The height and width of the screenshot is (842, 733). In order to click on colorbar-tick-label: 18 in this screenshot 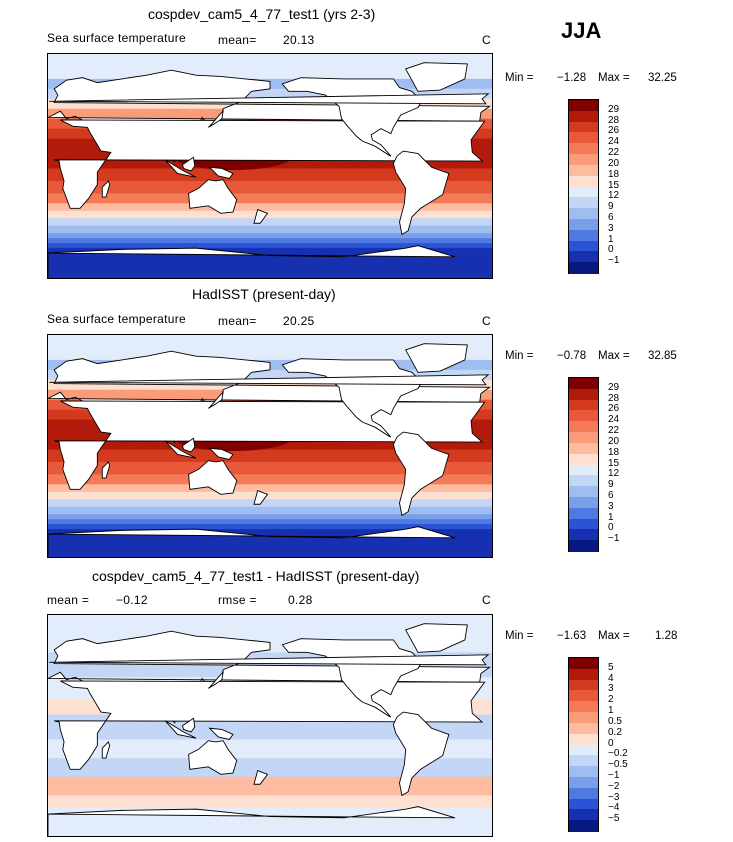, I will do `click(614, 452)`.